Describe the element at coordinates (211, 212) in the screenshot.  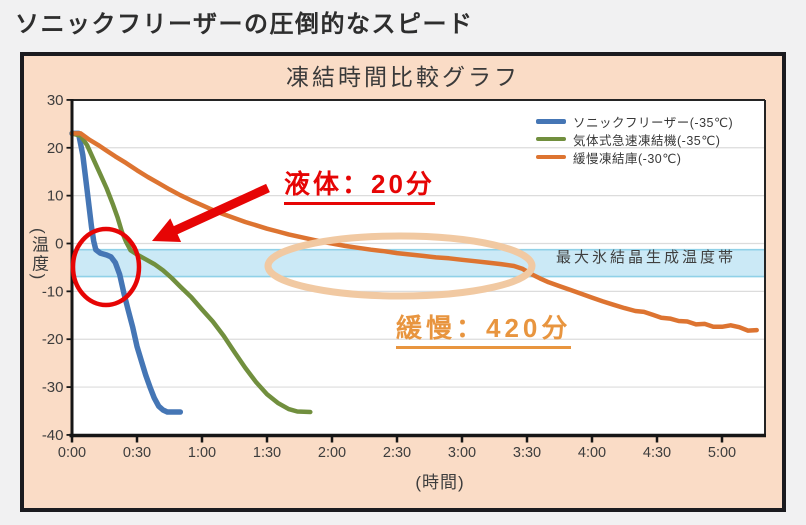
I see `red-arrow` at that location.